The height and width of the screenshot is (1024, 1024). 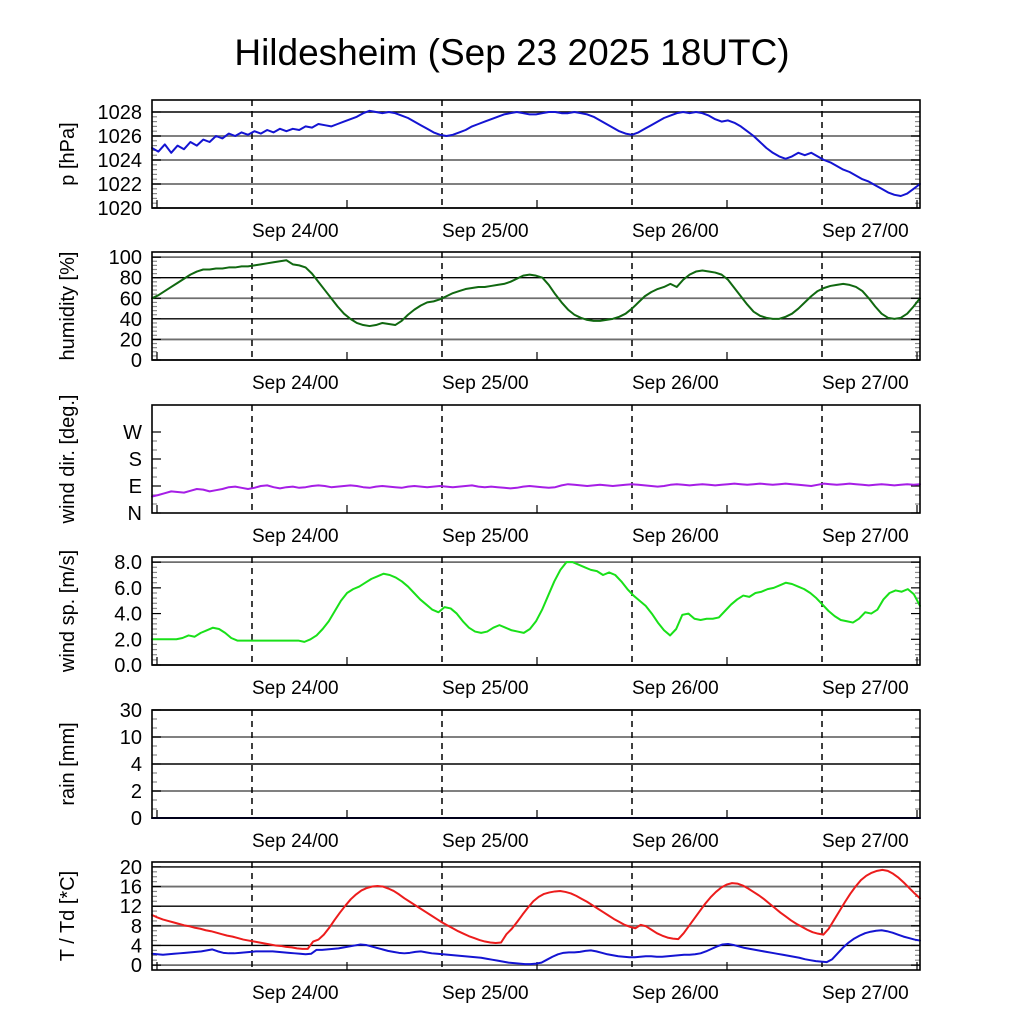 I want to click on xtick-label-temperature-3: Sep 27/00, so click(x=865, y=993).